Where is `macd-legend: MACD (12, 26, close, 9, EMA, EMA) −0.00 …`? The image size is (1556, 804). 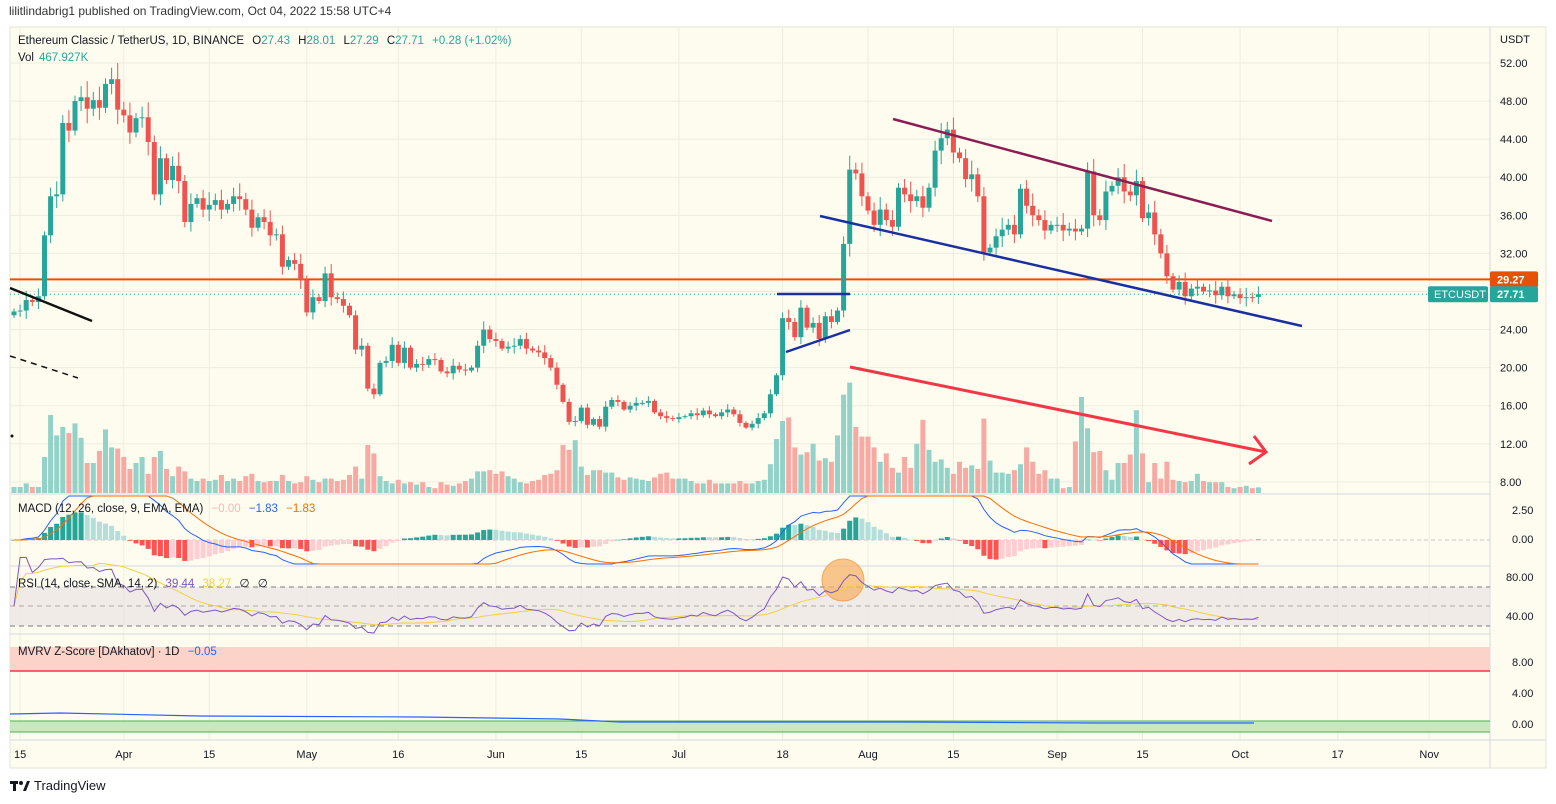 macd-legend: MACD (12, 26, close, 9, EMA, EMA) −0.00 … is located at coordinates (169, 509).